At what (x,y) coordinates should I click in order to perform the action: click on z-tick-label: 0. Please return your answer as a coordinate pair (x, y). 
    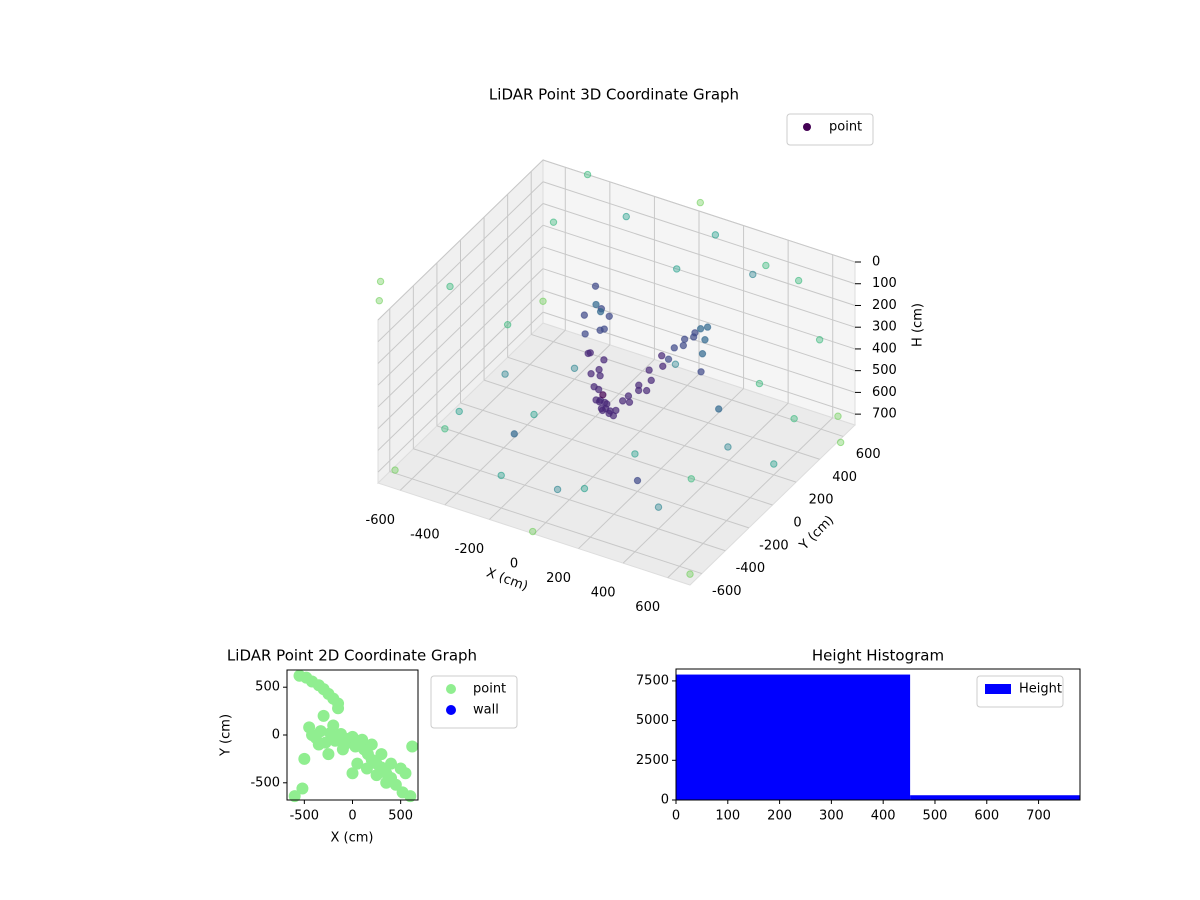
    Looking at the image, I should click on (876, 262).